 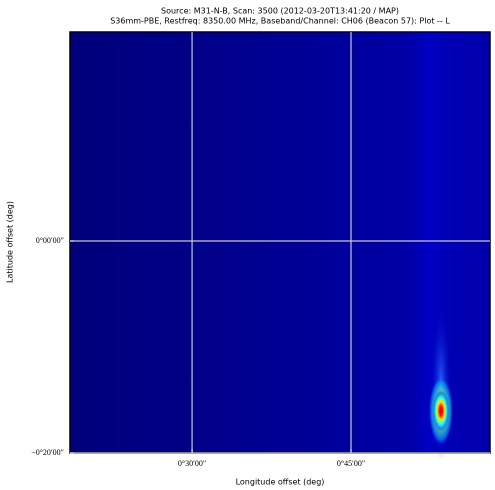 I want to click on y-axis-label: Latitude offset (deg), so click(x=10, y=242).